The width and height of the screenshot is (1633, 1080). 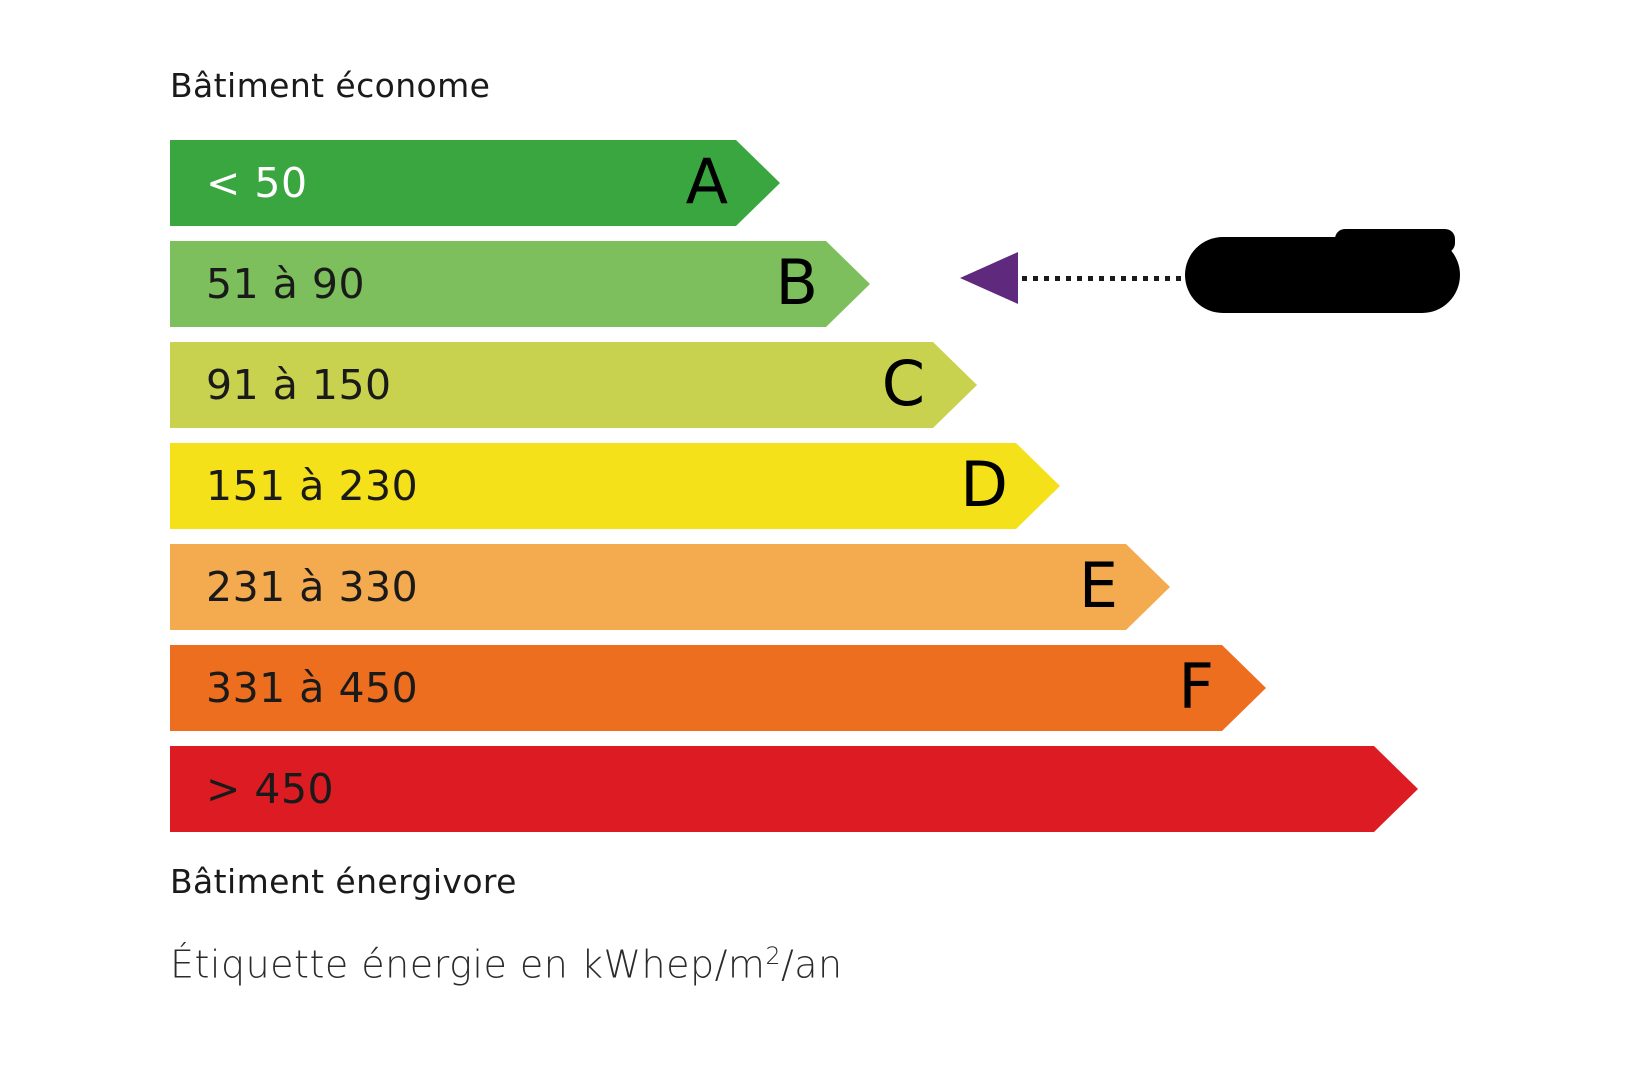 What do you see at coordinates (773, 956) in the screenshot?
I see `caption-superscript: 2` at bounding box center [773, 956].